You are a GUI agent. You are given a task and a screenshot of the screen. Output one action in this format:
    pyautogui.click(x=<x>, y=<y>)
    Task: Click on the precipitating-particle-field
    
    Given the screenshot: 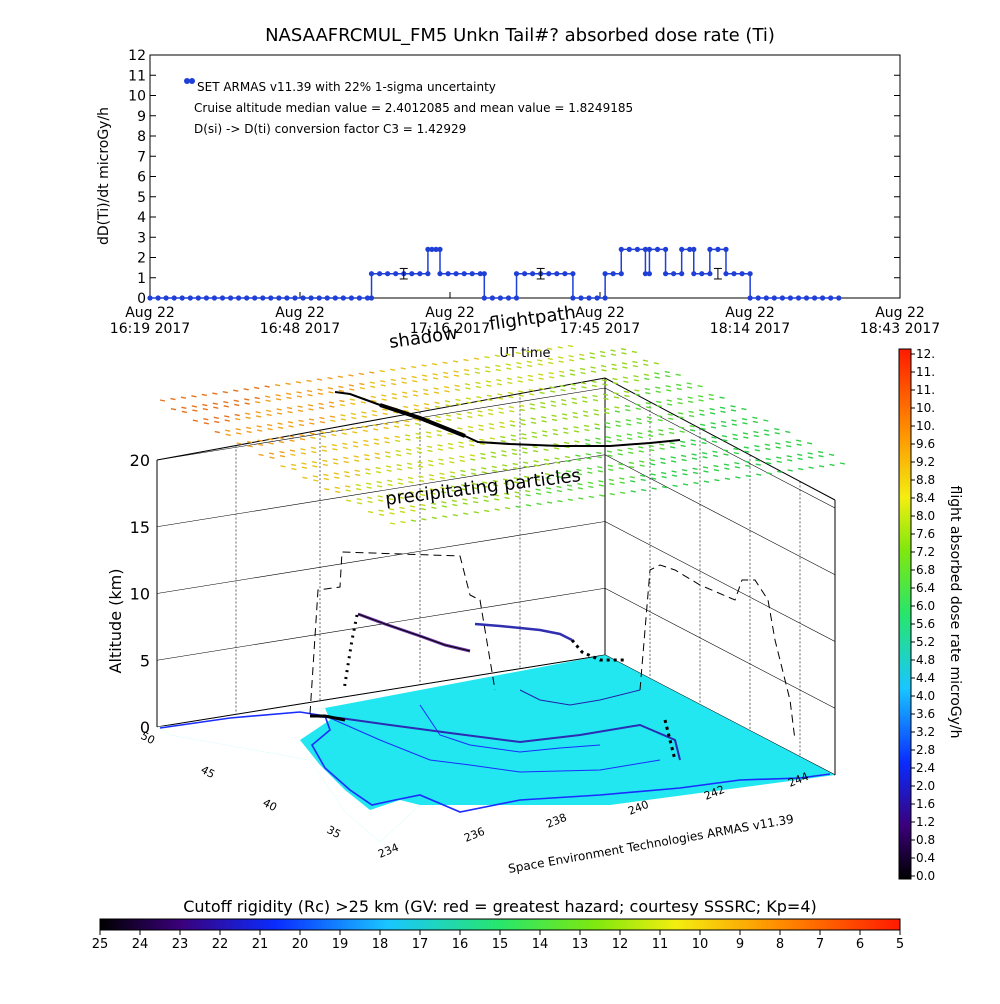 What is the action you would take?
    pyautogui.click(x=502, y=434)
    